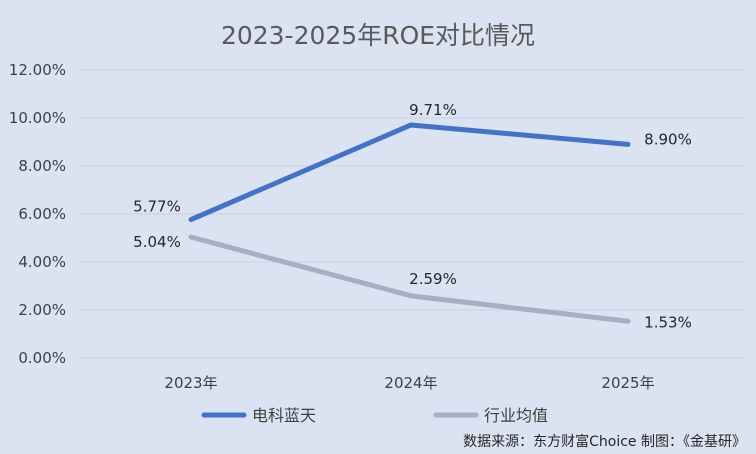 Image resolution: width=756 pixels, height=454 pixels. Describe the element at coordinates (627, 383) in the screenshot. I see `x-tick-label: 2025年` at that location.